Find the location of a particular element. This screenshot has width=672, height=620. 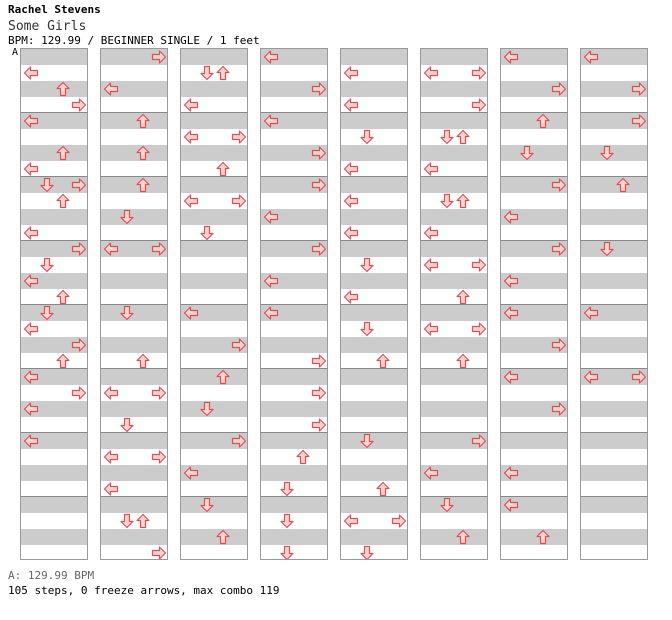

chart-info: BPM: 129.99 / BEGINNER SINGLE / 1 feet is located at coordinates (134, 40).